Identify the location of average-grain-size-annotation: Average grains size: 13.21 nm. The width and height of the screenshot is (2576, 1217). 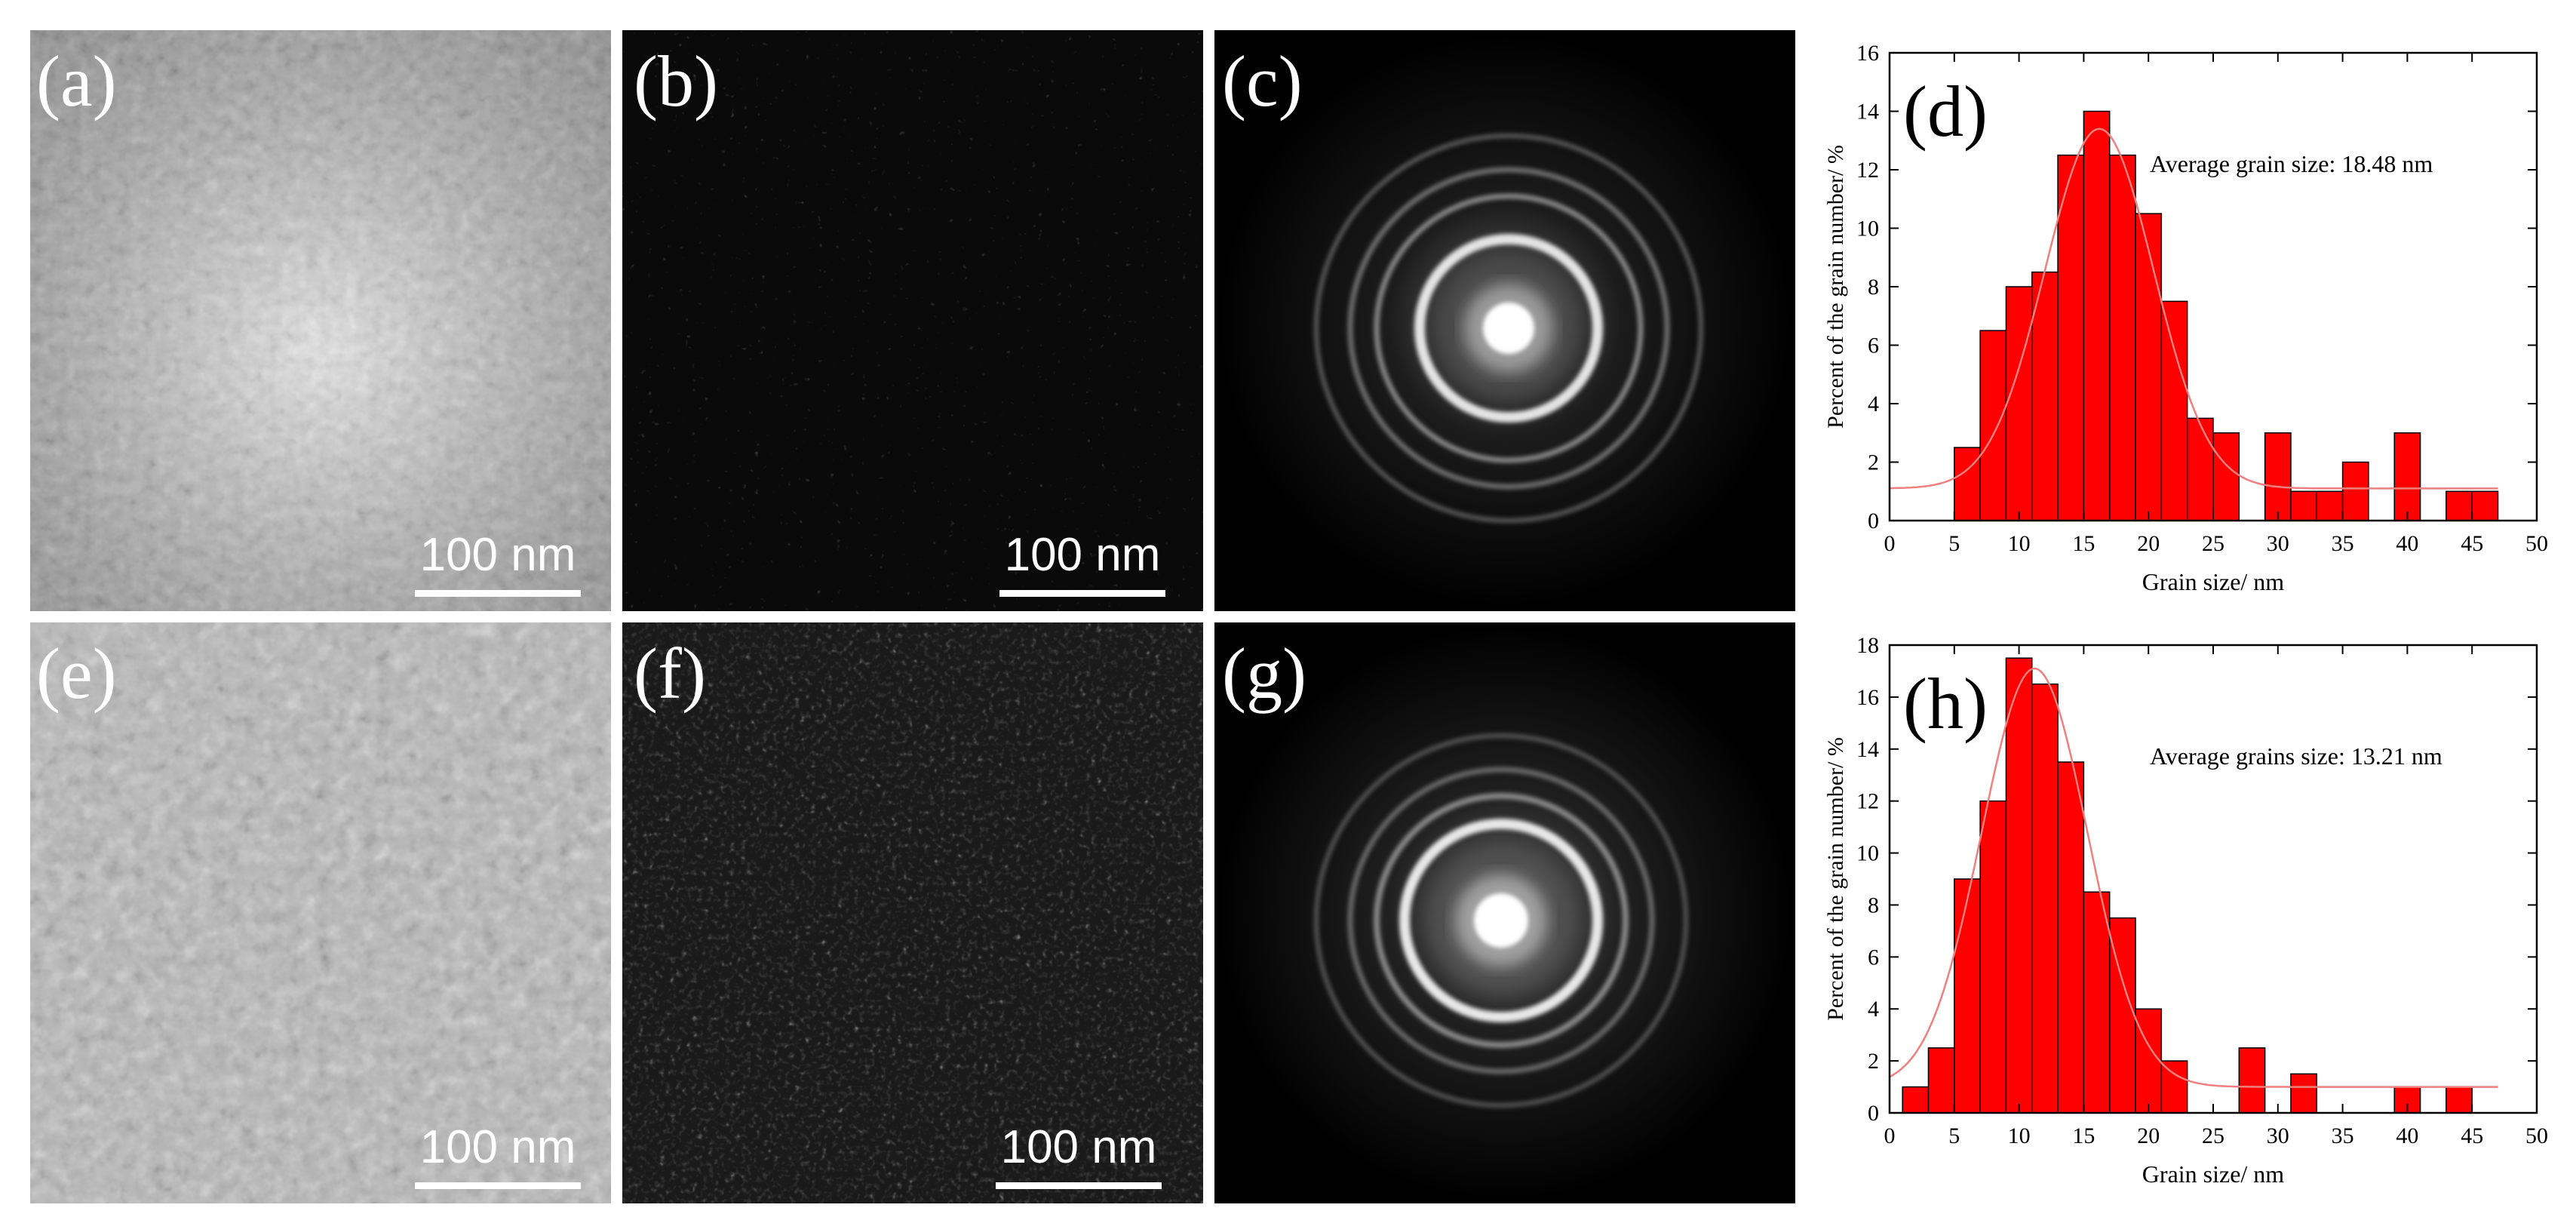
(2296, 756).